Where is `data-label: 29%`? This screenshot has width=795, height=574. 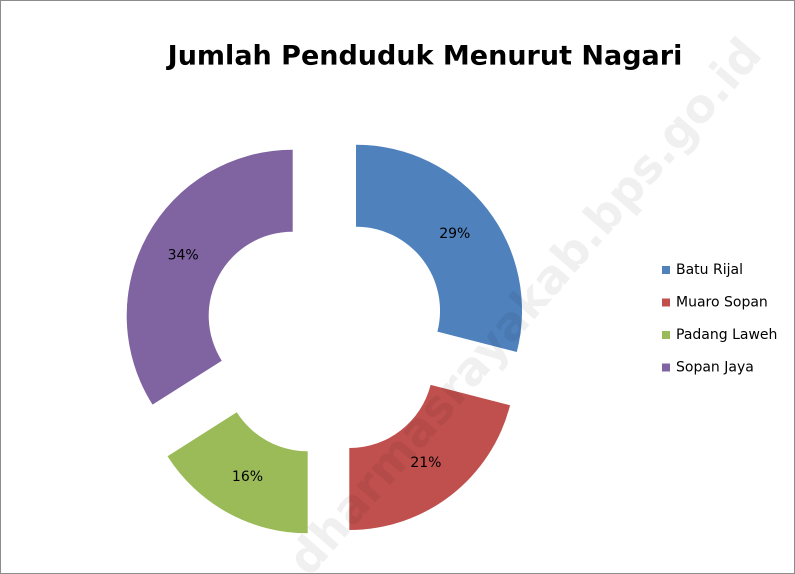 data-label: 29% is located at coordinates (454, 234).